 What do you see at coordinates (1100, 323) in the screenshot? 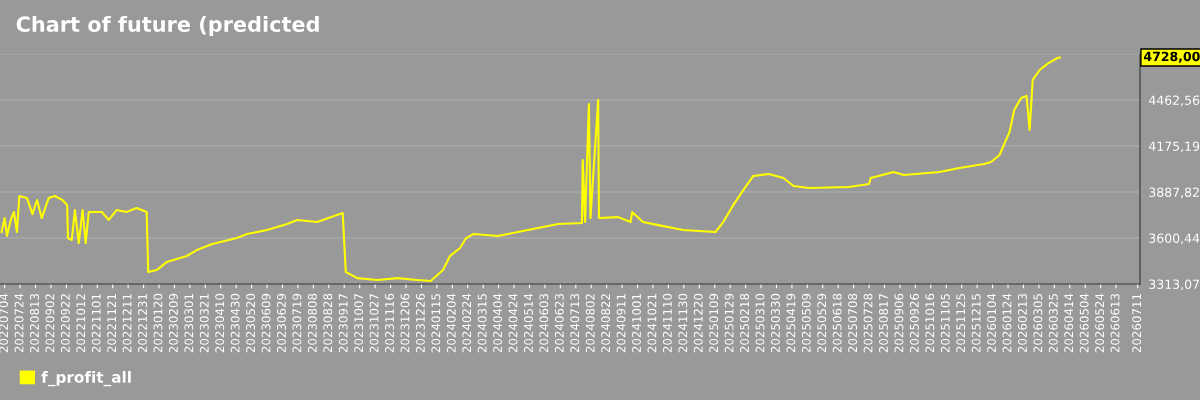
I see `x-tick-label: 20260524` at bounding box center [1100, 323].